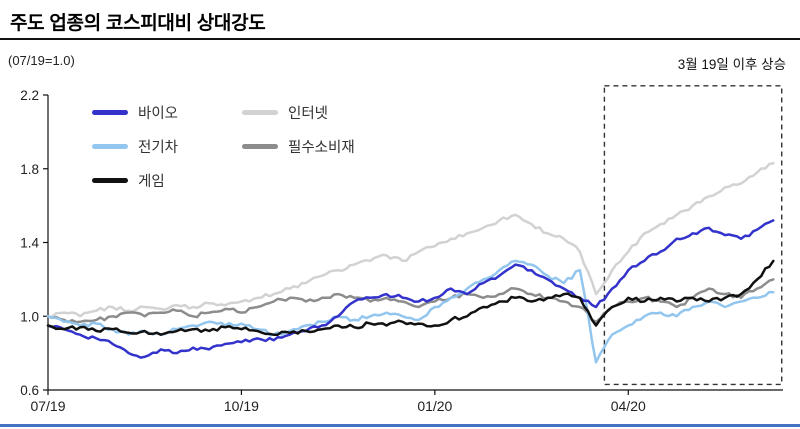 The image size is (800, 429). What do you see at coordinates (151, 182) in the screenshot?
I see `legend-label-game: 게임` at bounding box center [151, 182].